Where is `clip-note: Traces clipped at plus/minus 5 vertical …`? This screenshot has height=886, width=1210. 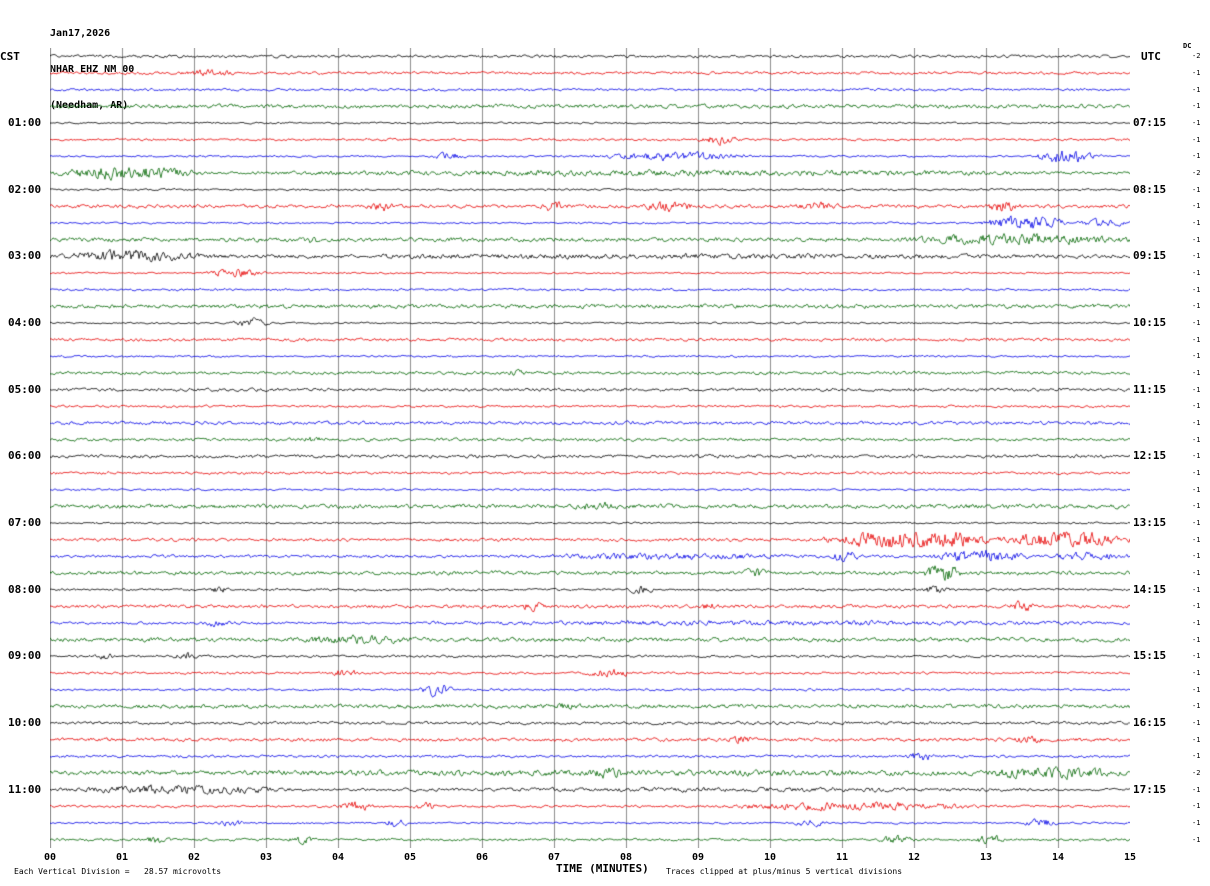
clip-note: Traces clipped at plus/minus 5 vertical … is located at coordinates (784, 871).